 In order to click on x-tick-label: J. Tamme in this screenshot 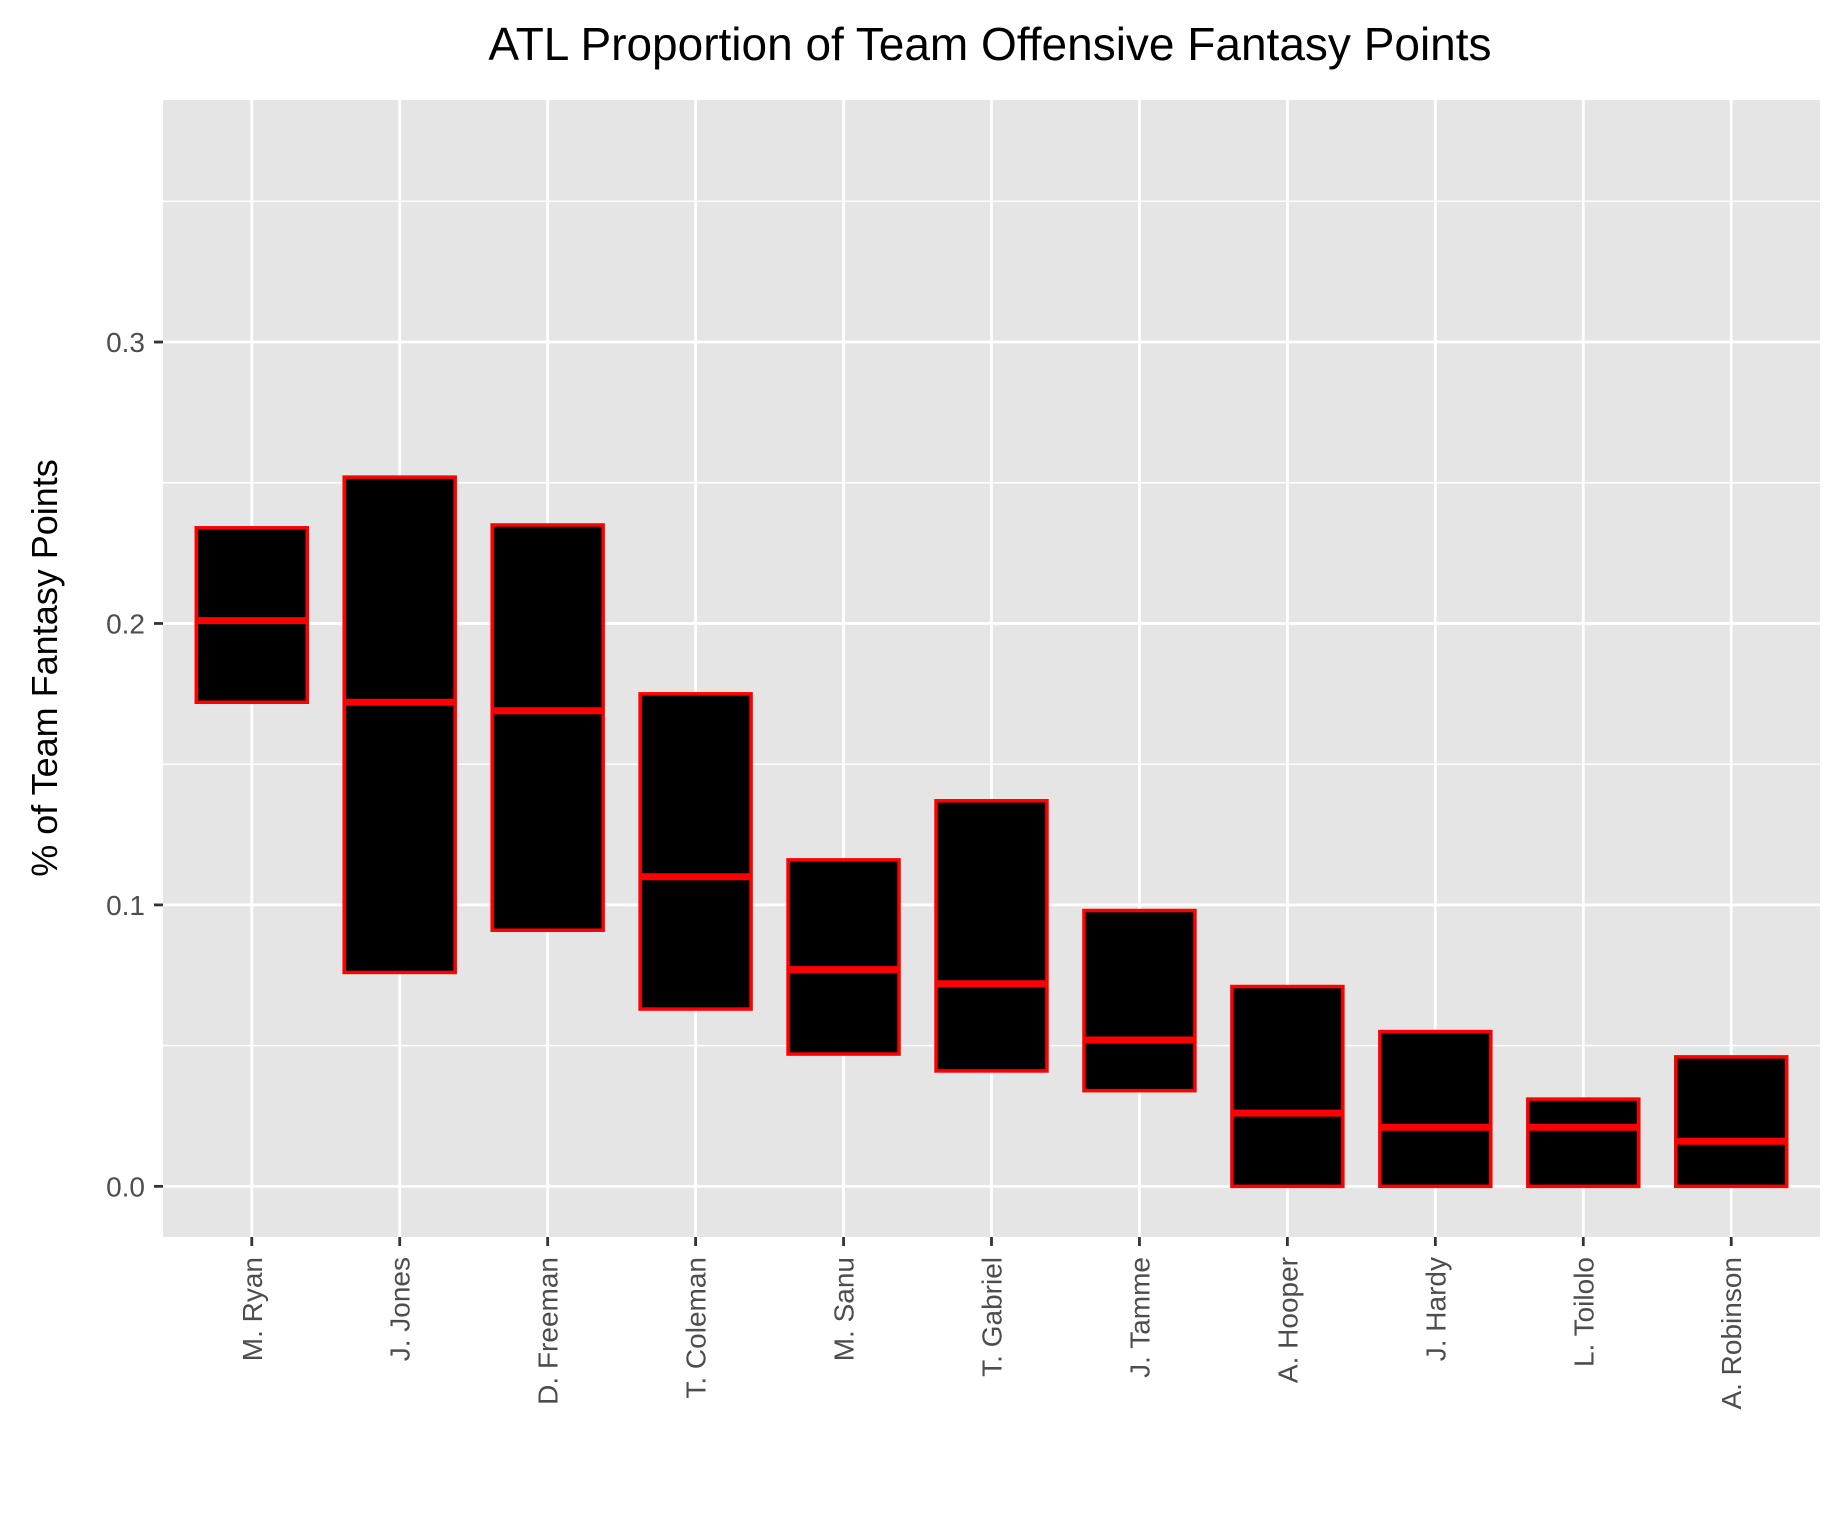, I will do `click(1139, 1317)`.